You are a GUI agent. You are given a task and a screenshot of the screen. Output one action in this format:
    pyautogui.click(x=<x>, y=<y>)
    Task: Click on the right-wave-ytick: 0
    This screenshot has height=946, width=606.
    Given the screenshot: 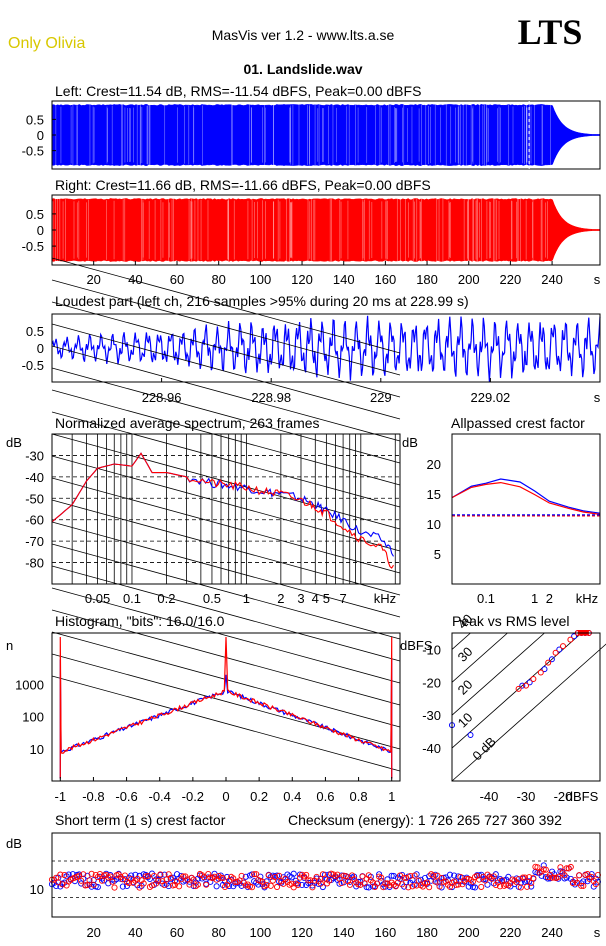 What is the action you would take?
    pyautogui.click(x=40, y=230)
    